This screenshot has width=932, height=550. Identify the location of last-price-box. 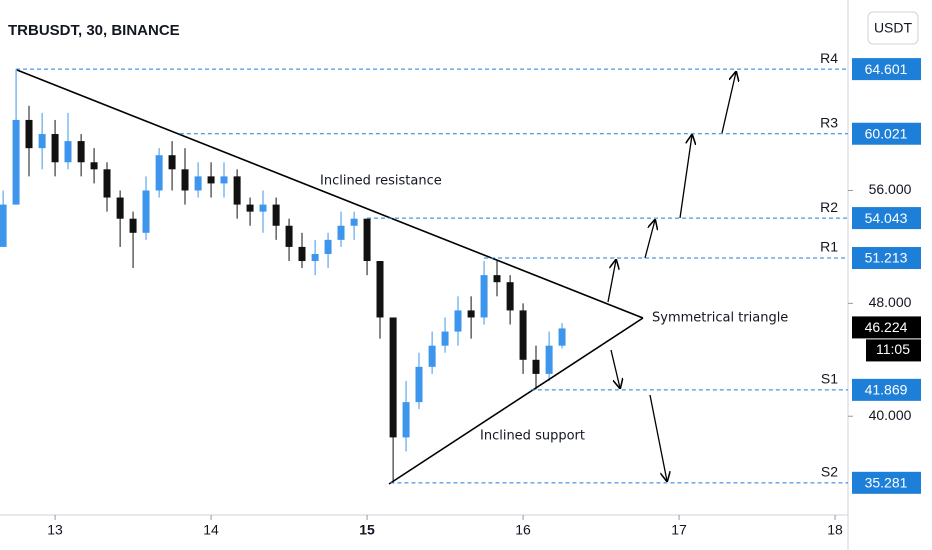
(886, 327).